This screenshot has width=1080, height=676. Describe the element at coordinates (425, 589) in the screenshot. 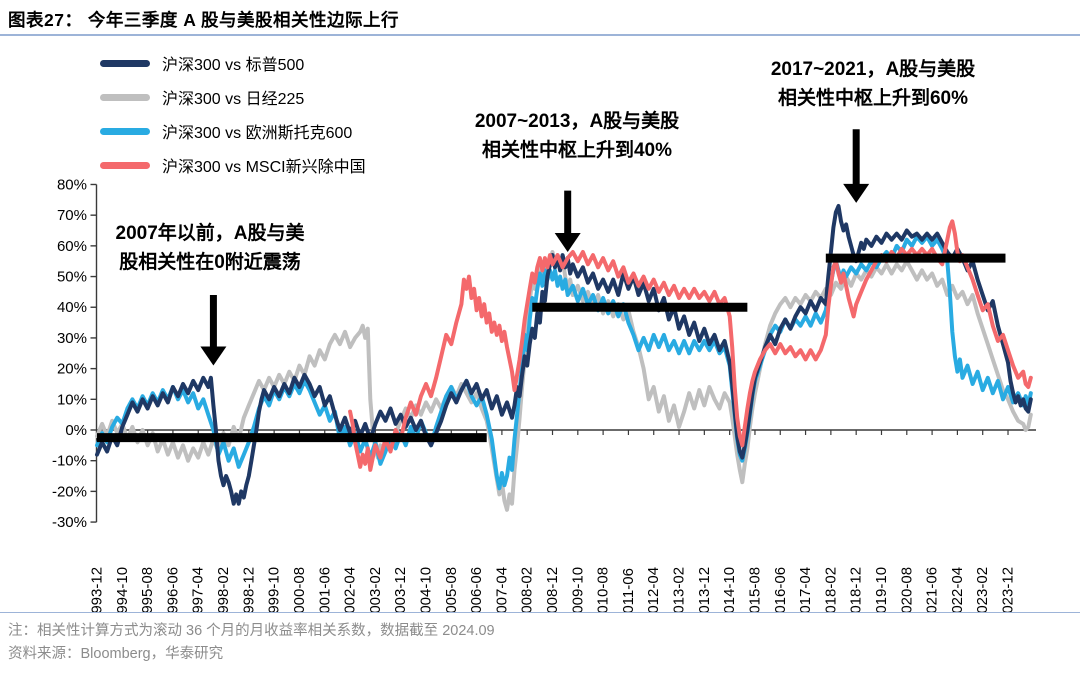

I see `x-tick-label: 2004-10` at that location.